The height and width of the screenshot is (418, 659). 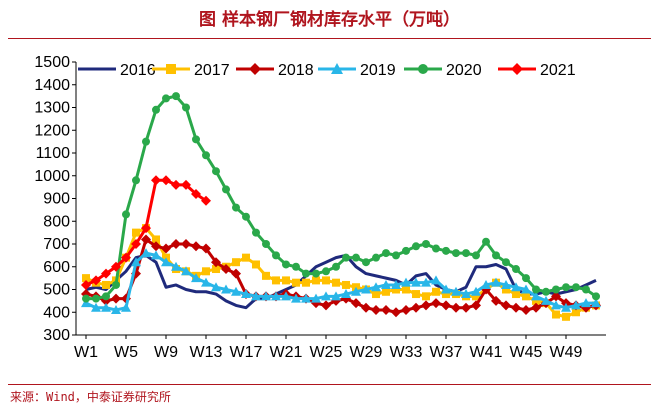 What do you see at coordinates (296, 70) in the screenshot?
I see `legend-label: 2018` at bounding box center [296, 70].